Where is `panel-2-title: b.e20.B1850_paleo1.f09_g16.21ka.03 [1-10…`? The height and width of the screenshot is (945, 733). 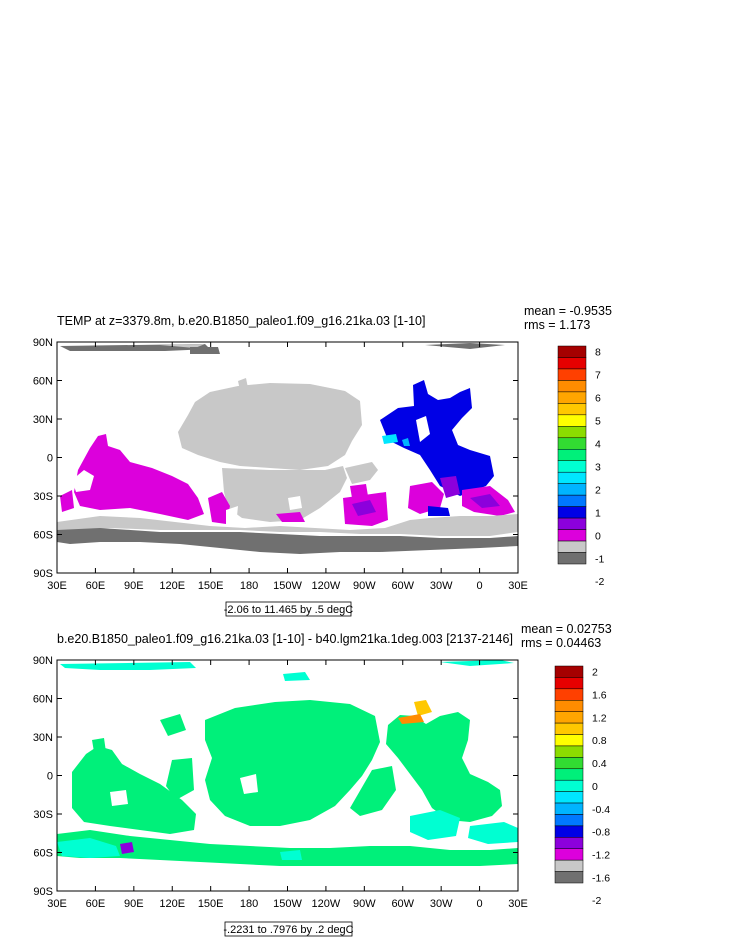
panel-2-title: b.e20.B1850_paleo1.f09_g16.21ka.03 [1-10… is located at coordinates (285, 639).